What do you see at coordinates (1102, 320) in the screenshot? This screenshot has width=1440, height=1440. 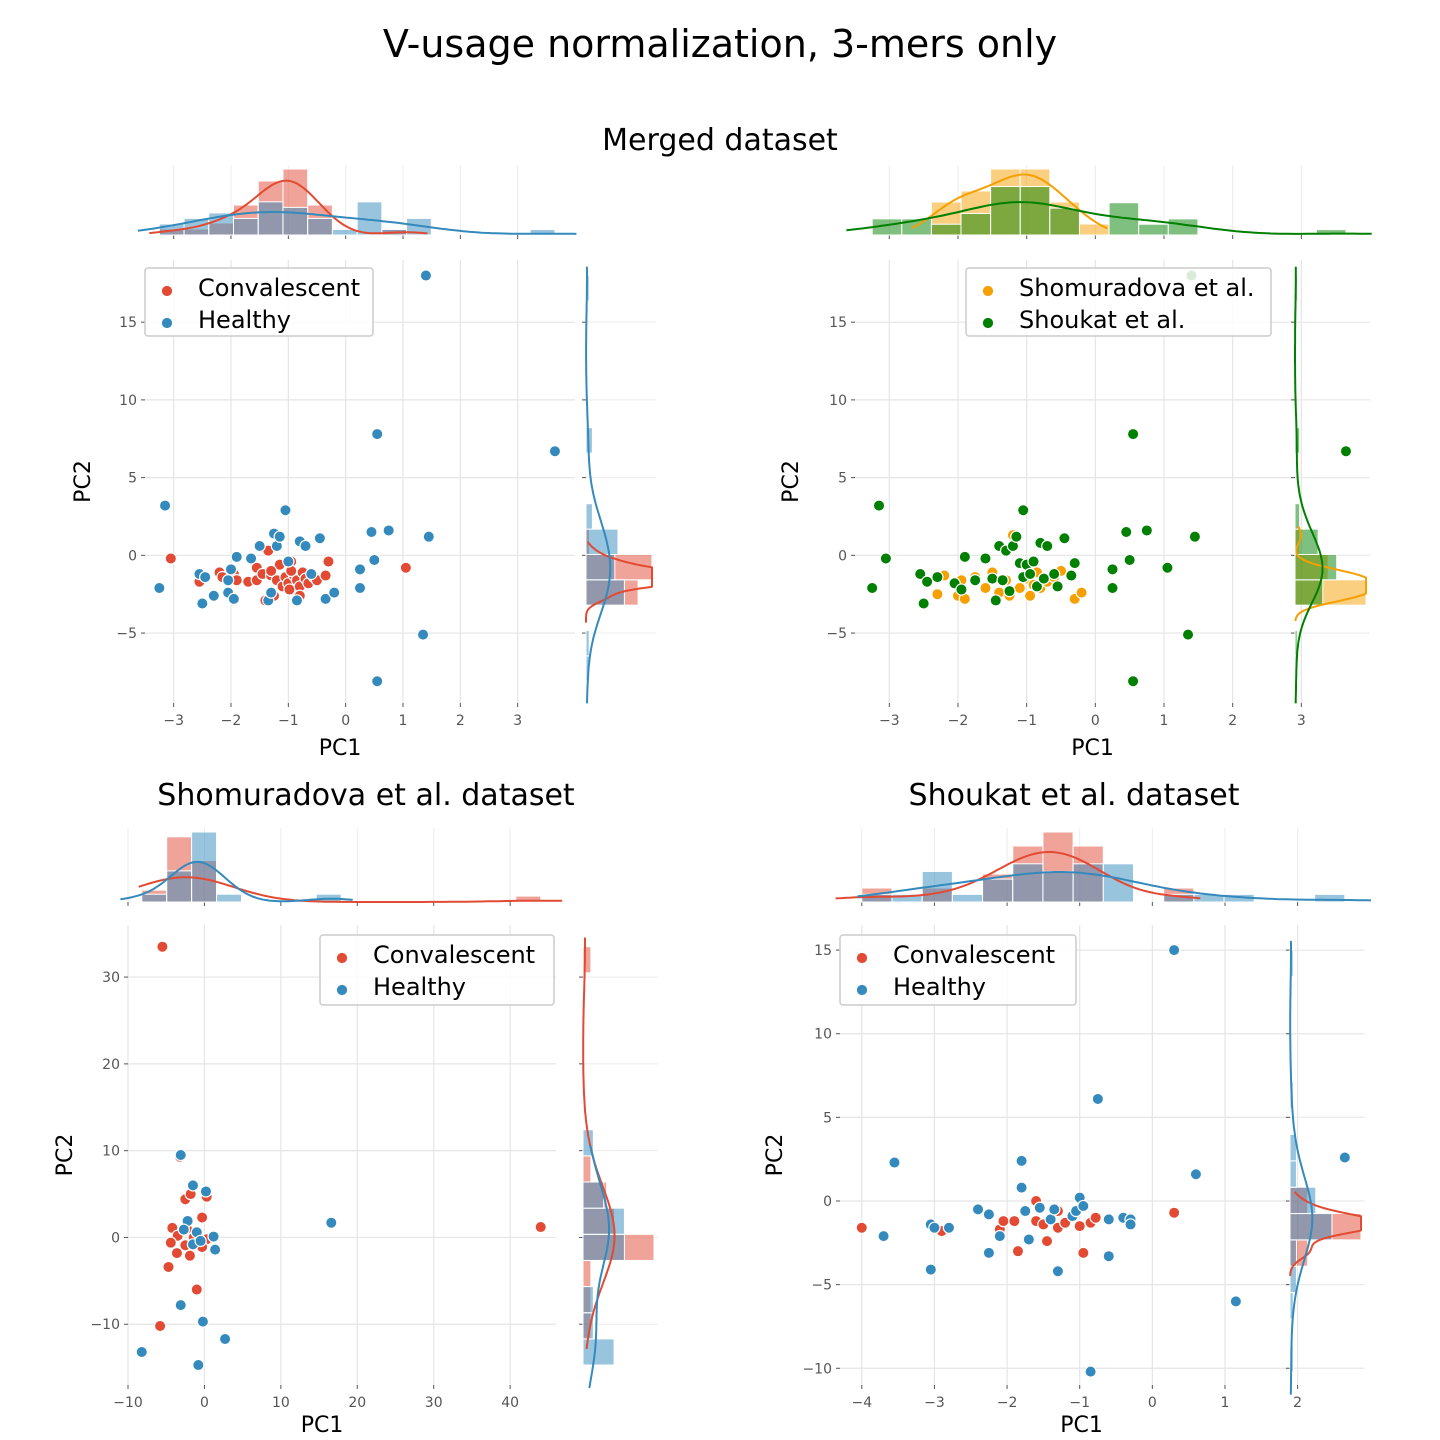 I see `legend-label: Shoukat et al.` at bounding box center [1102, 320].